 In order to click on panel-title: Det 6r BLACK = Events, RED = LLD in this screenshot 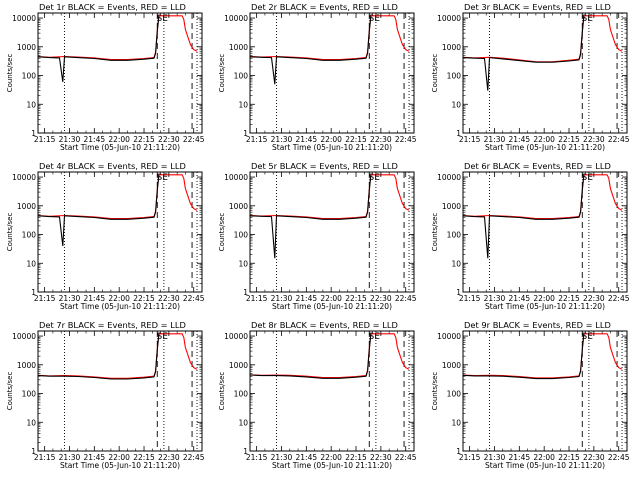, I will do `click(537, 166)`.